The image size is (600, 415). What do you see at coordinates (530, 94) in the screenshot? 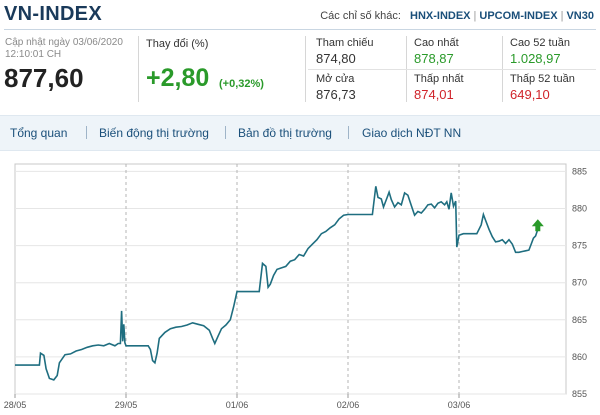
I see `stat-low-52w-value: 649,10` at bounding box center [530, 94].